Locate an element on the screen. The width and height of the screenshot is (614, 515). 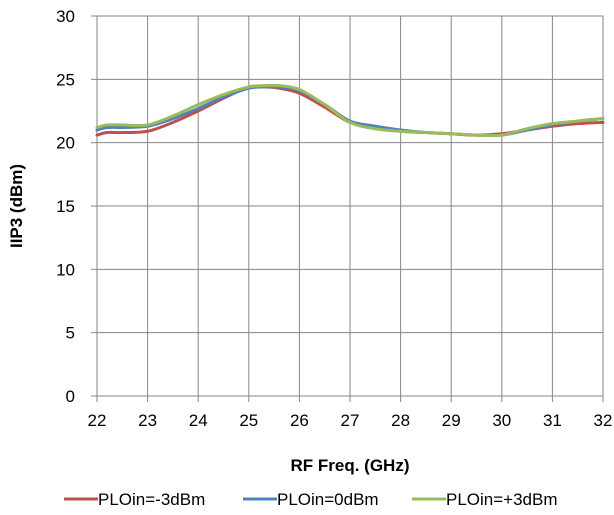
legend-item: PLOin=0dBm is located at coordinates (311, 499).